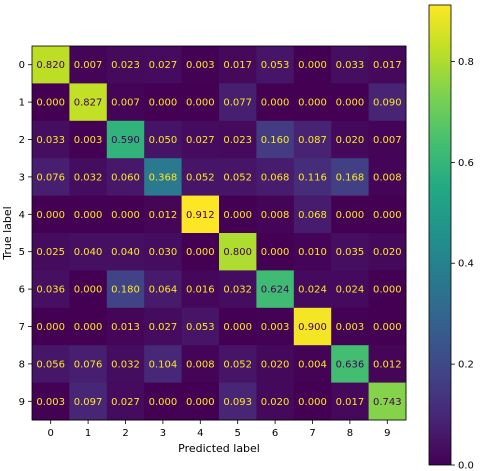 The width and height of the screenshot is (482, 471). I want to click on cell-value-label: 0.004, so click(312, 364).